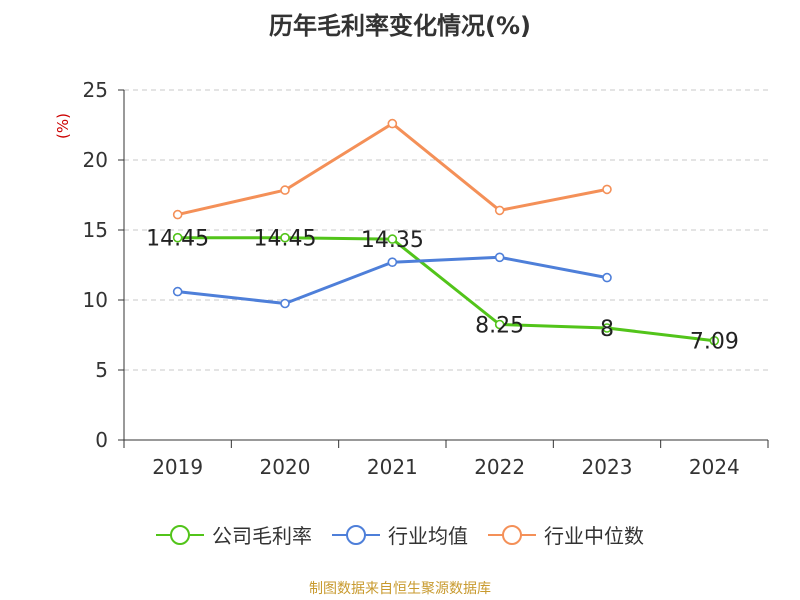  Describe the element at coordinates (607, 467) in the screenshot. I see `x-tick-label-2023: 2023` at that location.